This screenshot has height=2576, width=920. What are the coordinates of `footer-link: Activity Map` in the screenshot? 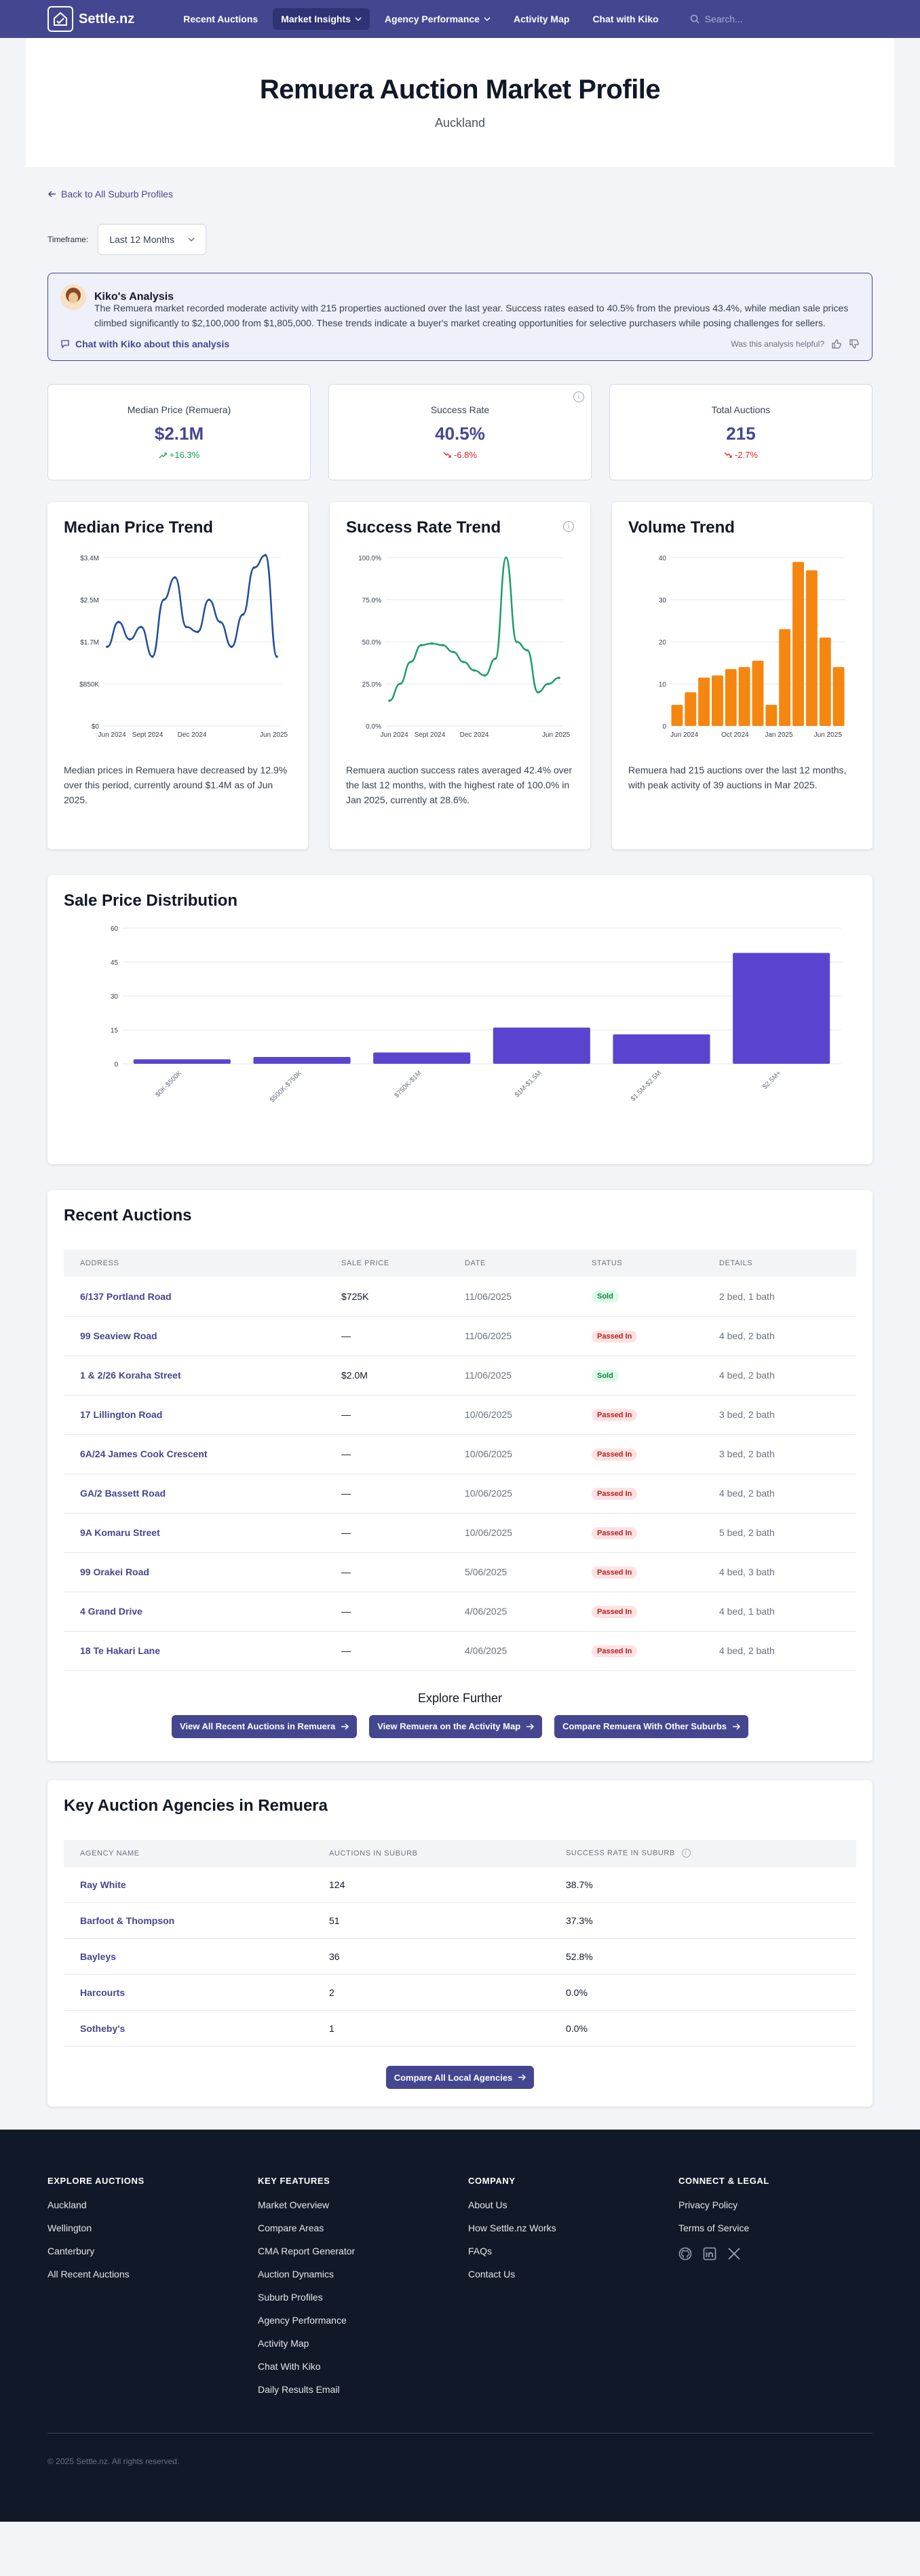 It's located at (283, 2343).